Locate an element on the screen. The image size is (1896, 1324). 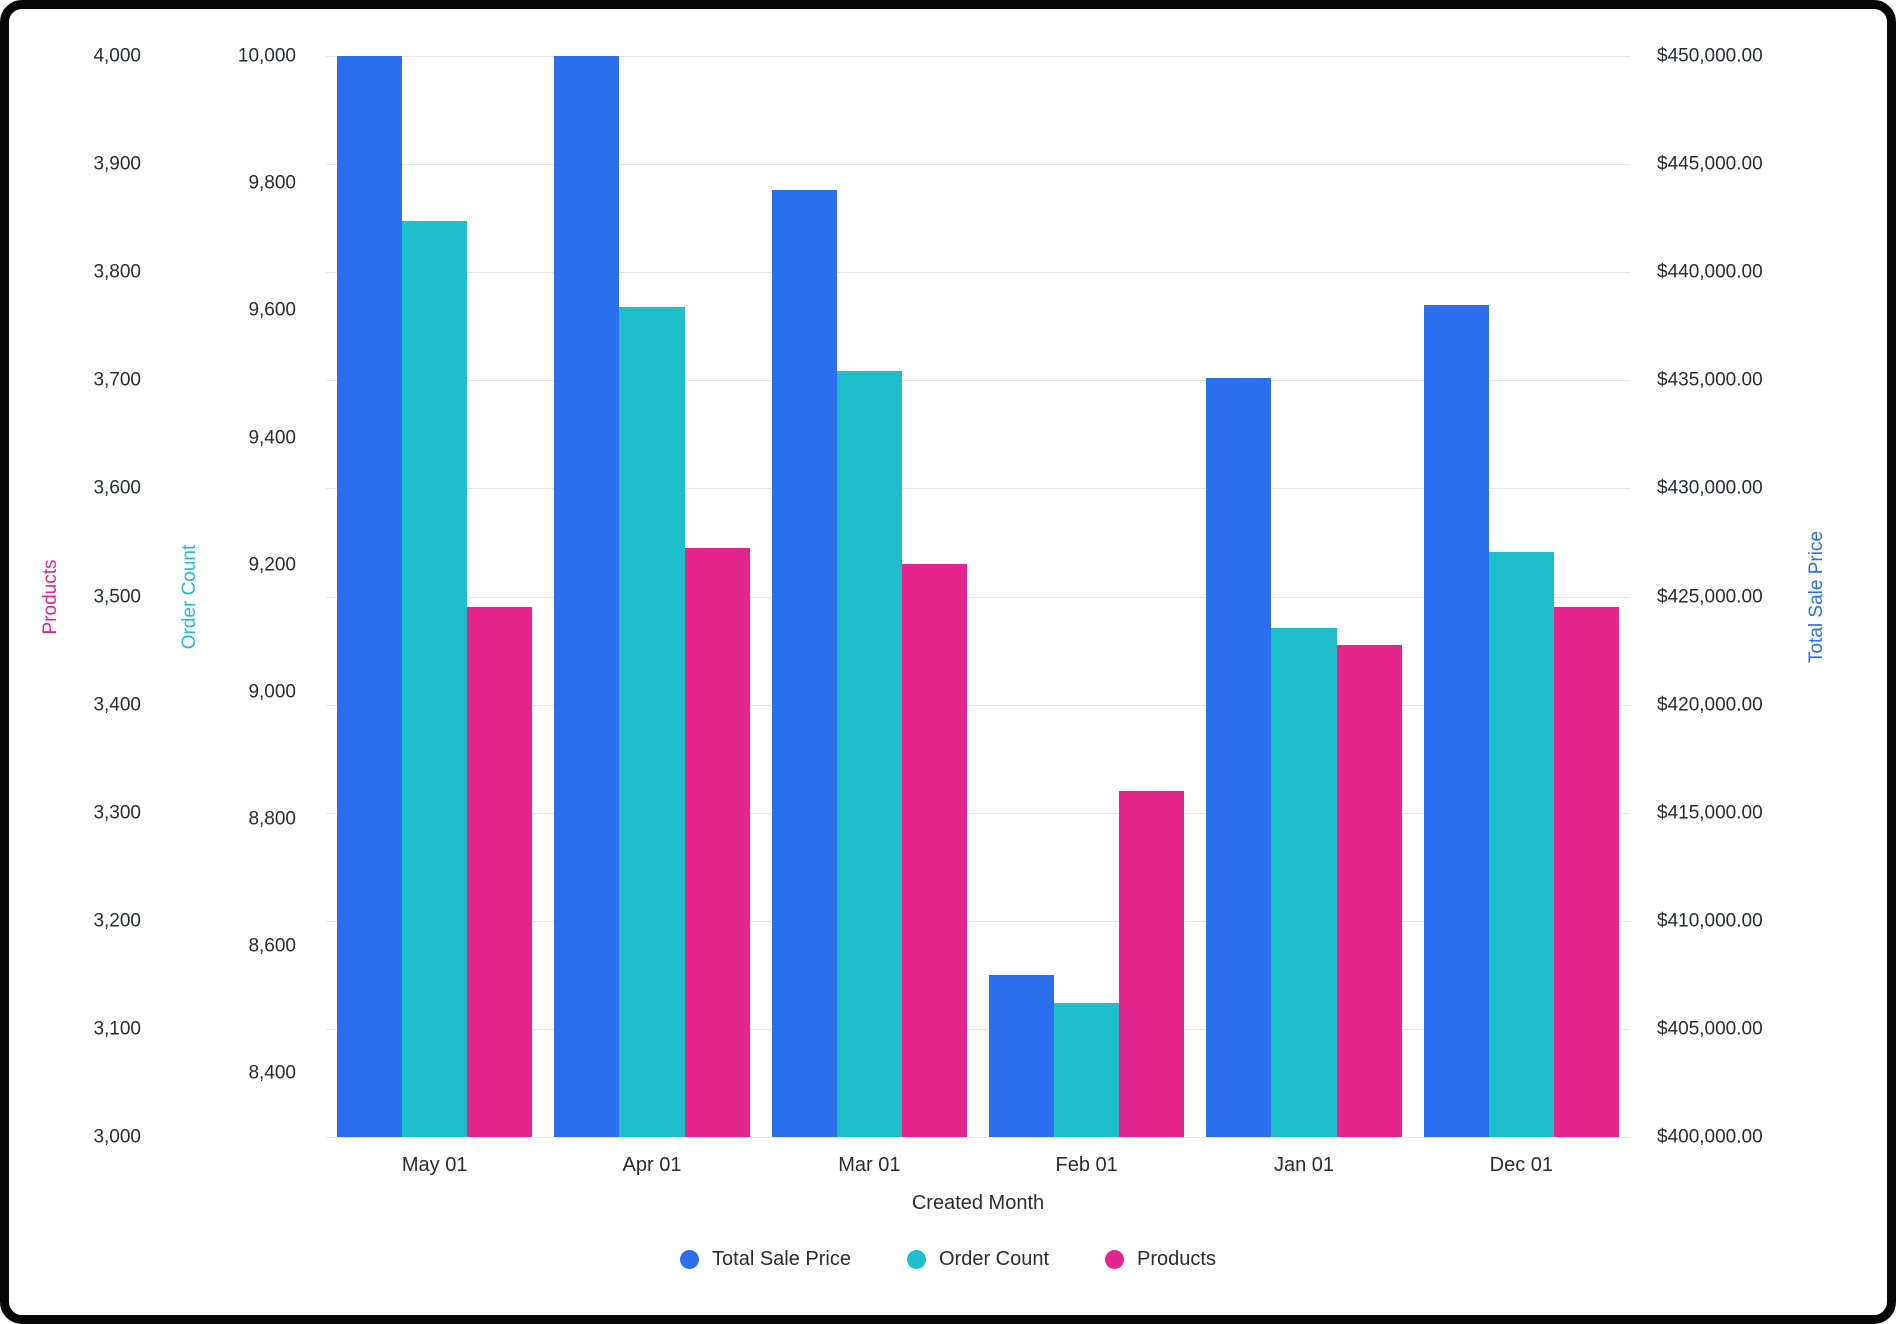
y-tick-label-products: 3,200 is located at coordinates (117, 921).